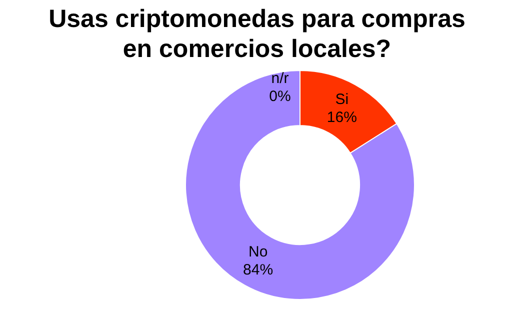 This screenshot has height=321, width=514. What do you see at coordinates (258, 269) in the screenshot?
I see `data-label: 84%` at bounding box center [258, 269].